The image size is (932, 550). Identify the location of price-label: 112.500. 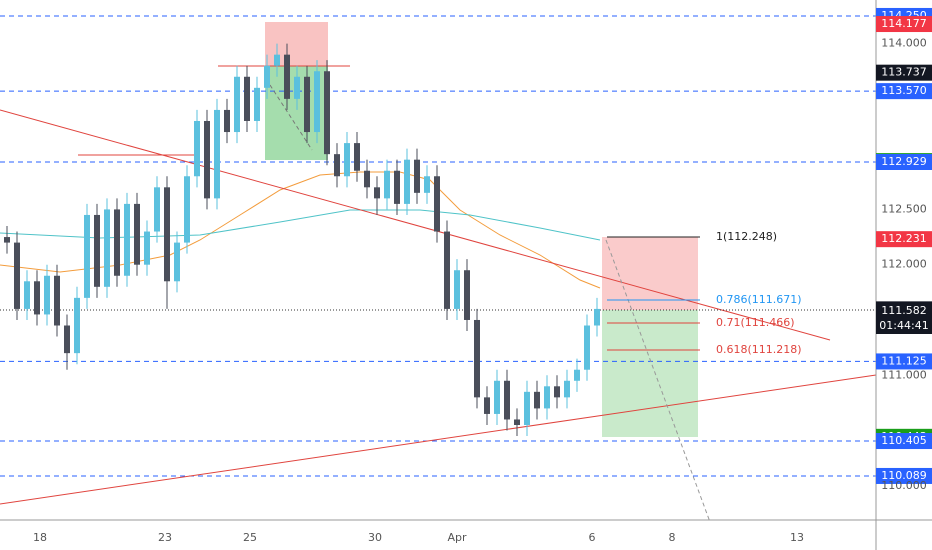
(904, 208).